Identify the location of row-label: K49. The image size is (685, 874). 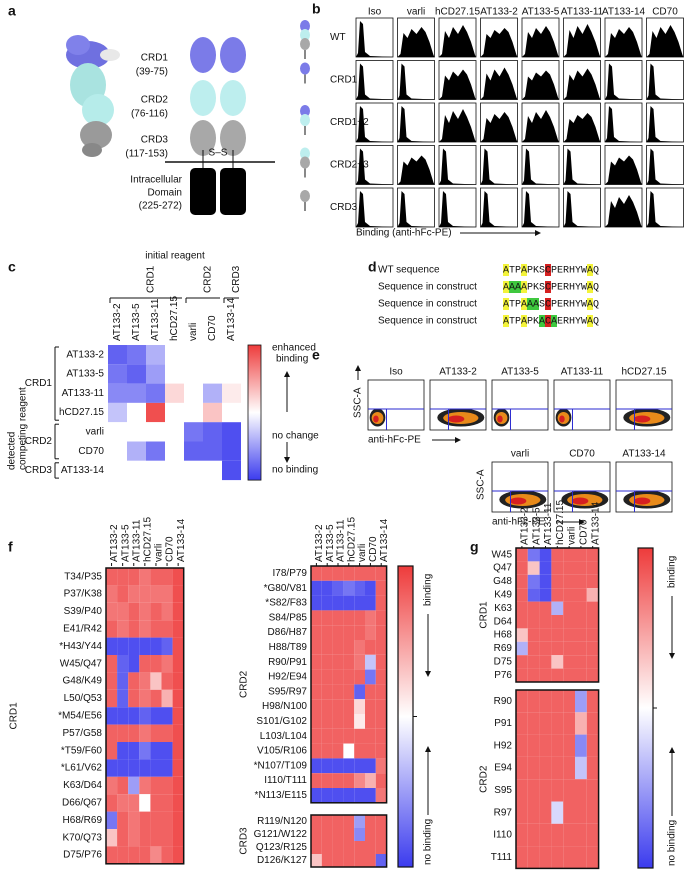
(503, 595).